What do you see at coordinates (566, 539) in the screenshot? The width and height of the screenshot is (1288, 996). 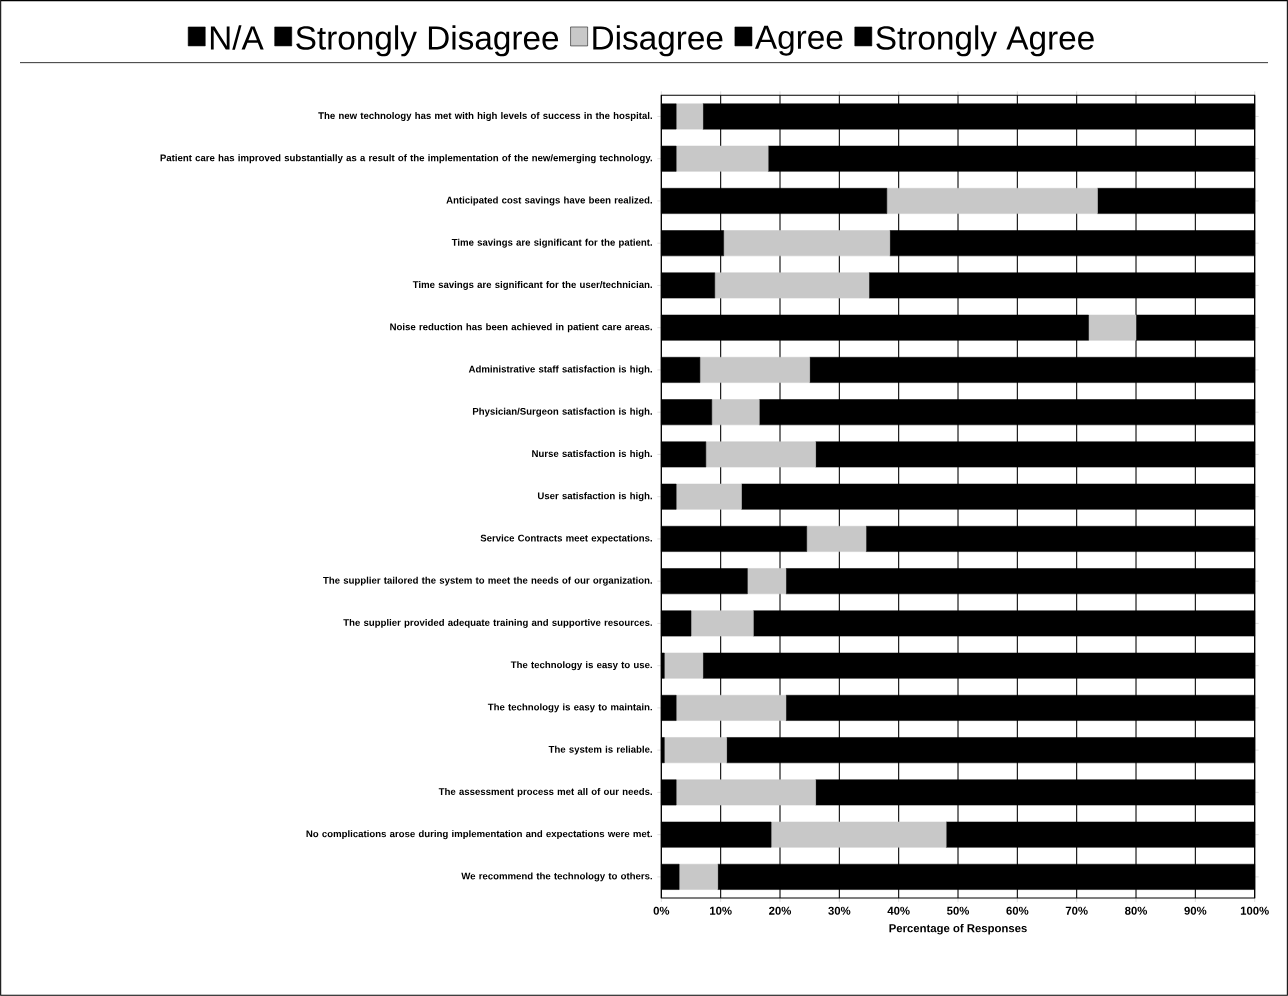 I see `y-tick-label: Service Contracts meet expectations.` at bounding box center [566, 539].